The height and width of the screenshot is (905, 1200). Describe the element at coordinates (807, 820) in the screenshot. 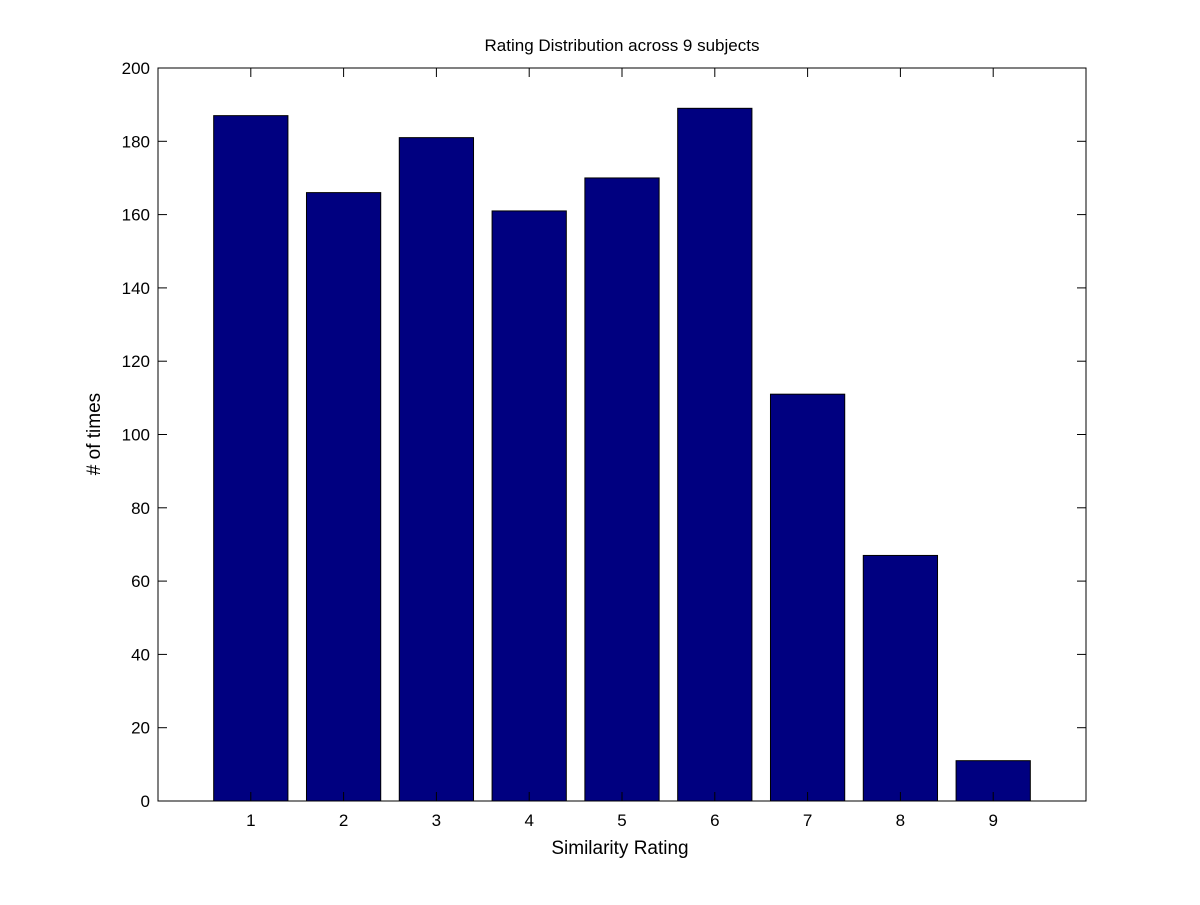

I see `x-tick-label-7: 7` at that location.